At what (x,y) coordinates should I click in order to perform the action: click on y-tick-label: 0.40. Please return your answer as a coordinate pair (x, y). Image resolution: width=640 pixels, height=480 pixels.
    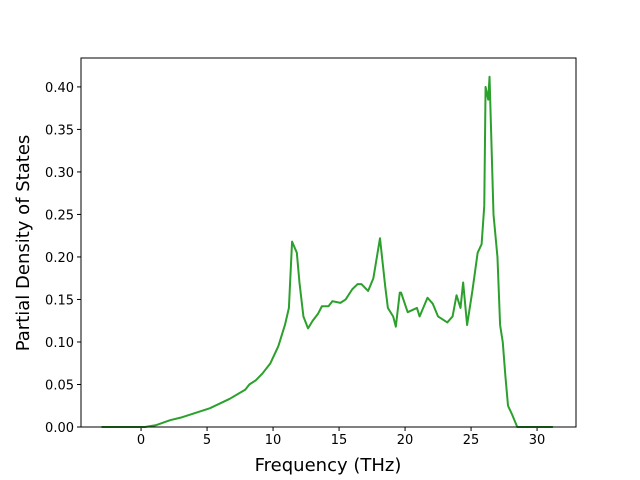
    Looking at the image, I should click on (59, 88).